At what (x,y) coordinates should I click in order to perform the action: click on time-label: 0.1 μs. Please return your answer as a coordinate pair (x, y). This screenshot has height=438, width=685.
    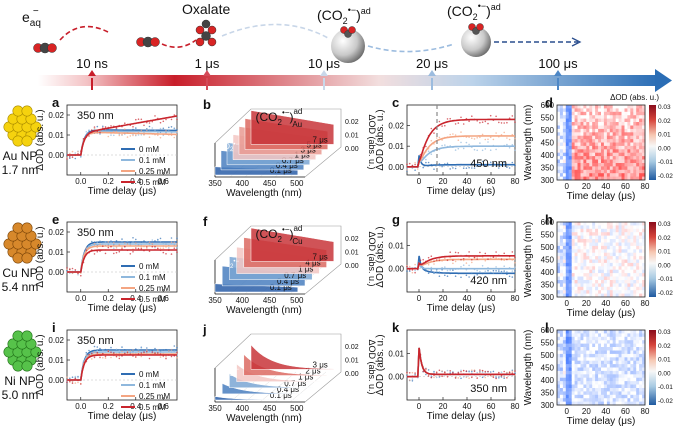
    Looking at the image, I should click on (281, 287).